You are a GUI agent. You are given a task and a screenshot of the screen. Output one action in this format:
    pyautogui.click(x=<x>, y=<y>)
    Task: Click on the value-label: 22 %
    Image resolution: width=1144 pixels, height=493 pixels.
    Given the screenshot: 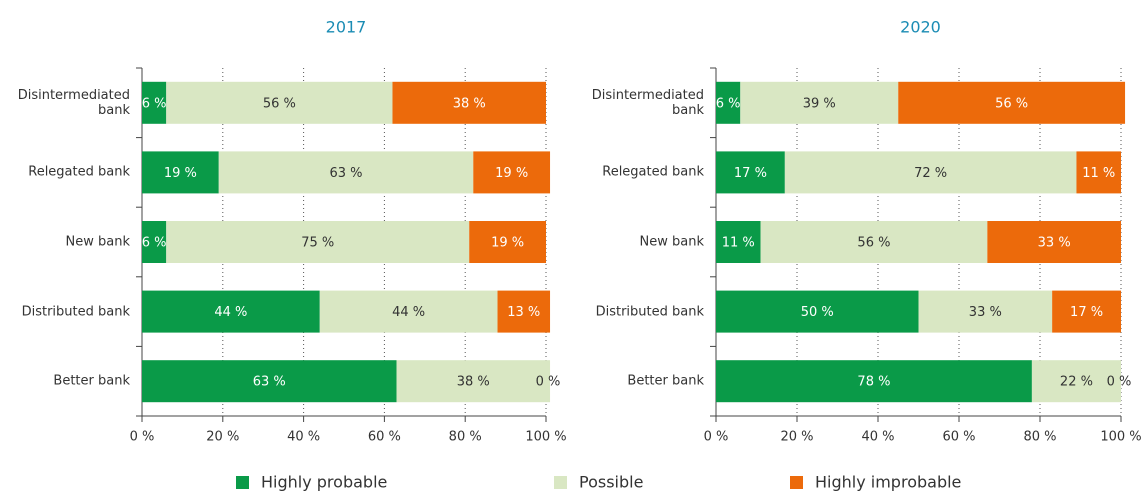 What is the action you would take?
    pyautogui.click(x=1076, y=382)
    